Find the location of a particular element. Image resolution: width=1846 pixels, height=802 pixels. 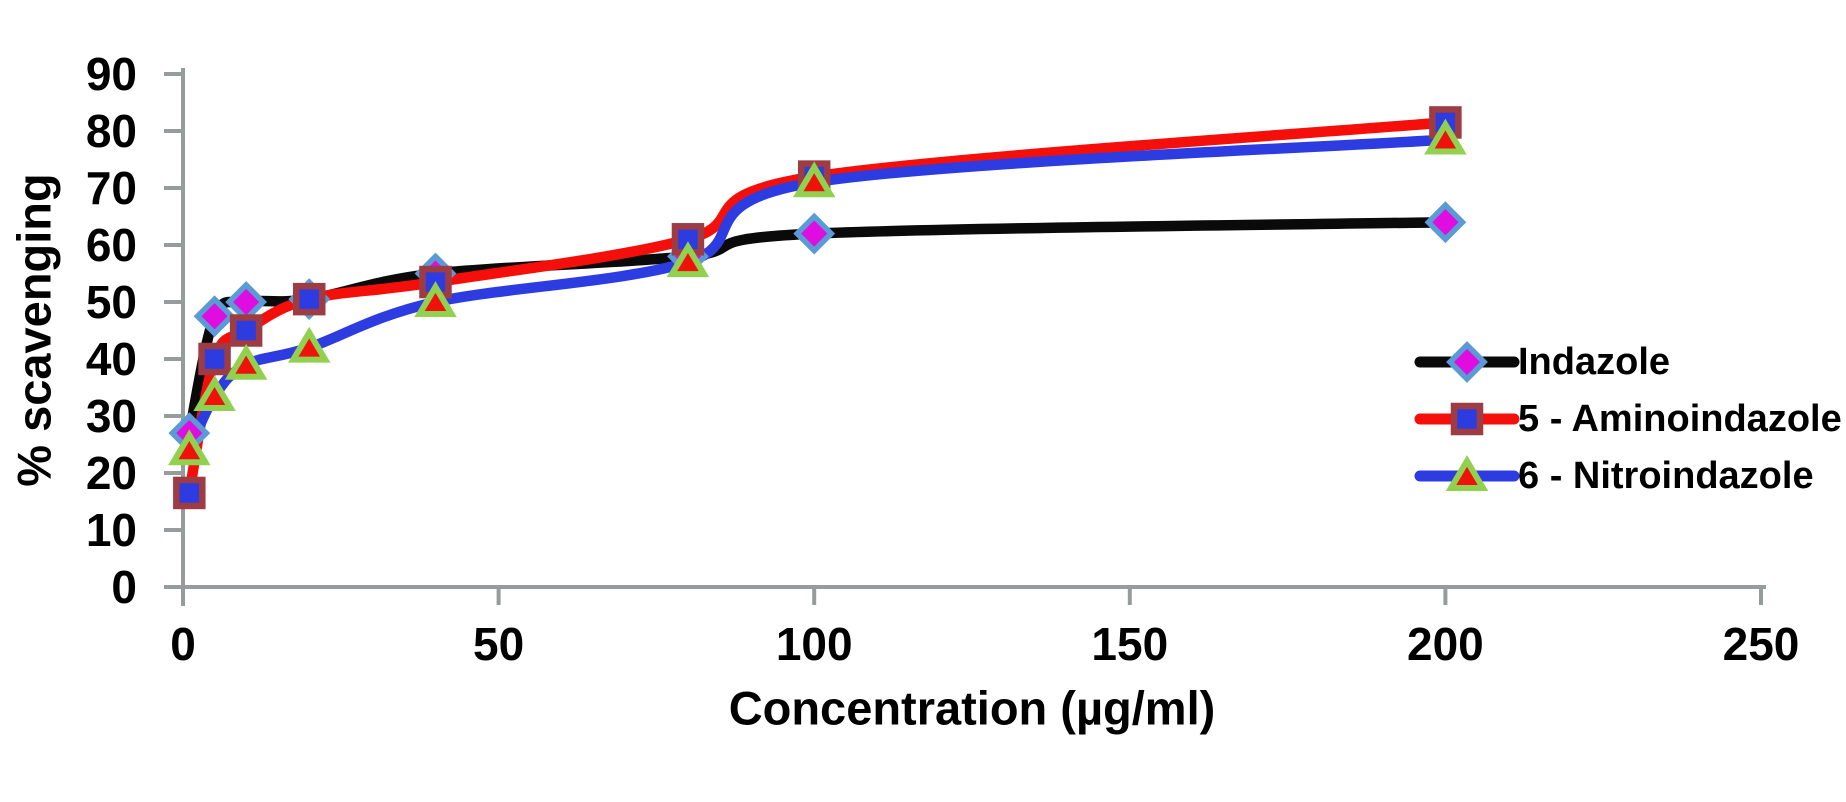

y-tick-label: 80 is located at coordinates (111, 131).